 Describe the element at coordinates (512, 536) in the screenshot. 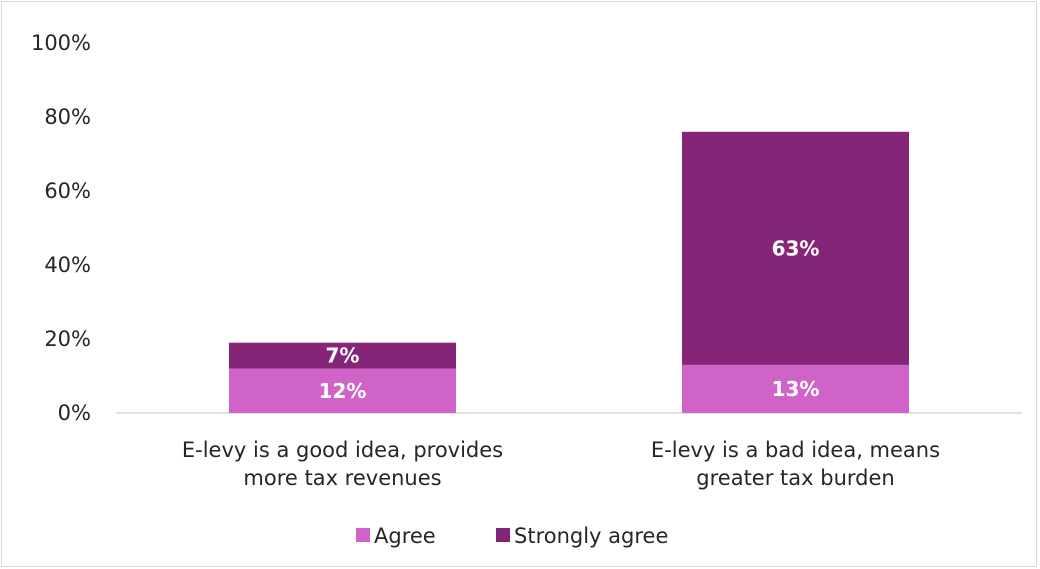

I see `legend: Agree Strongly agree` at that location.